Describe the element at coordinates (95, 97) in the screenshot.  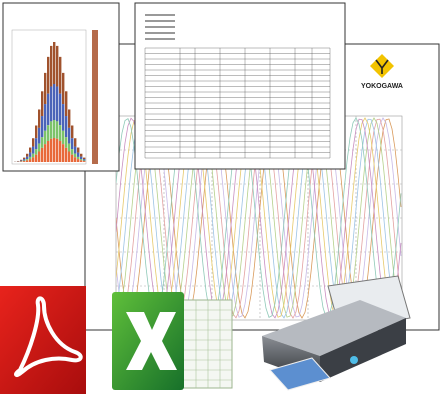
I see `side-bar` at that location.